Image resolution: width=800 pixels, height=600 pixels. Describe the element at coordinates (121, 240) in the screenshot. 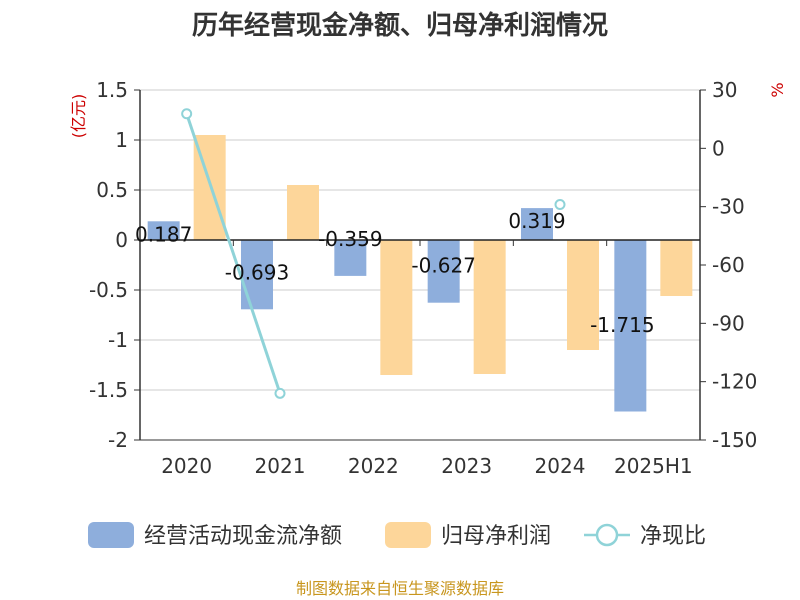

I see `left-tick-label: 0` at that location.